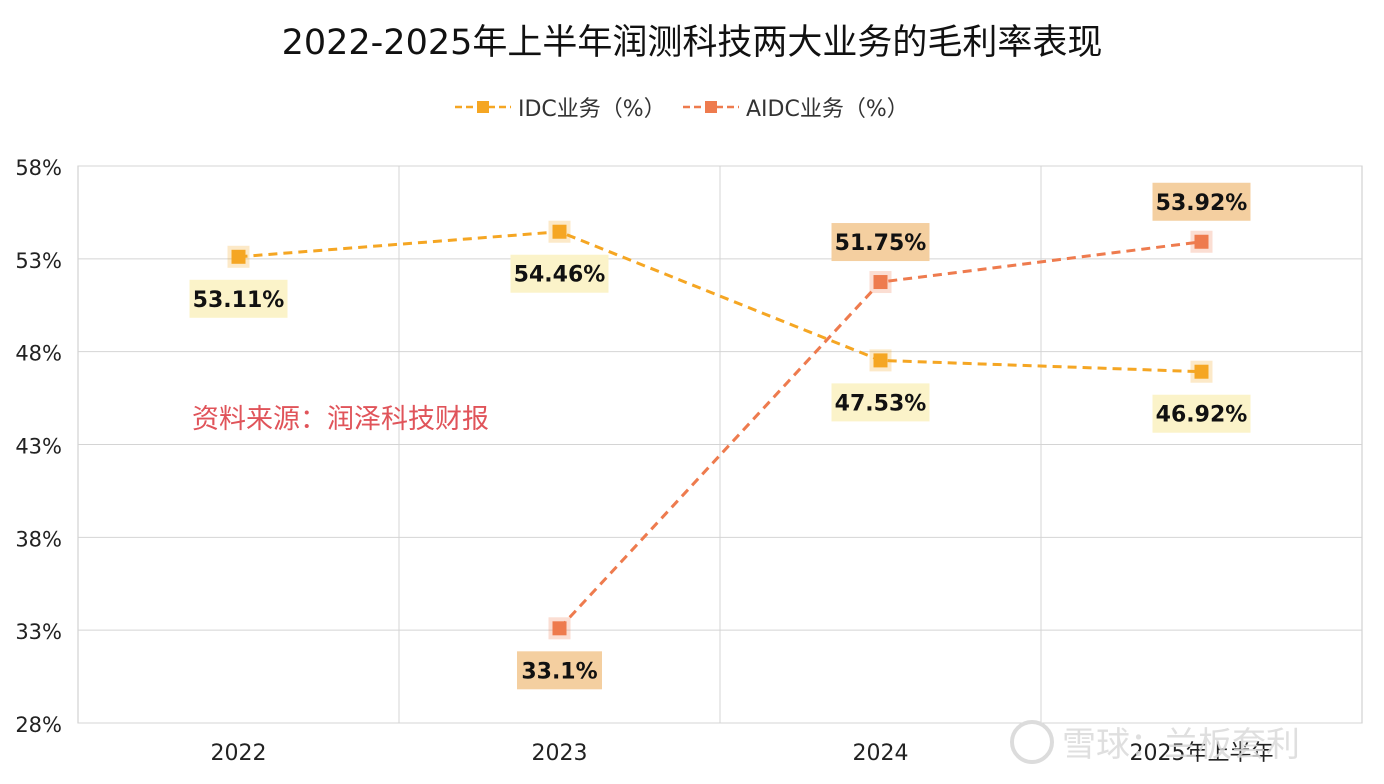  What do you see at coordinates (742, 753) in the screenshot?
I see `x-axis: 2022 2023 2024 2025年上半年` at bounding box center [742, 753].